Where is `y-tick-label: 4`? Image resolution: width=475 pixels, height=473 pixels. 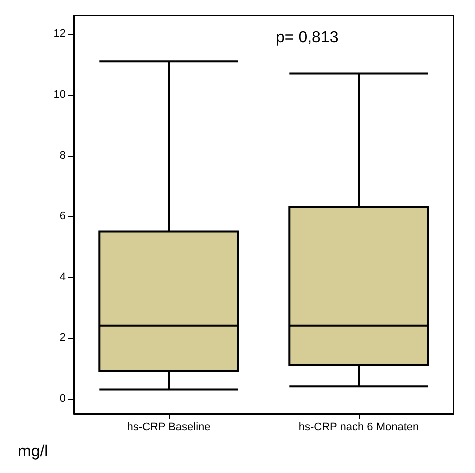 y-tick-label: 4 is located at coordinates (63, 277).